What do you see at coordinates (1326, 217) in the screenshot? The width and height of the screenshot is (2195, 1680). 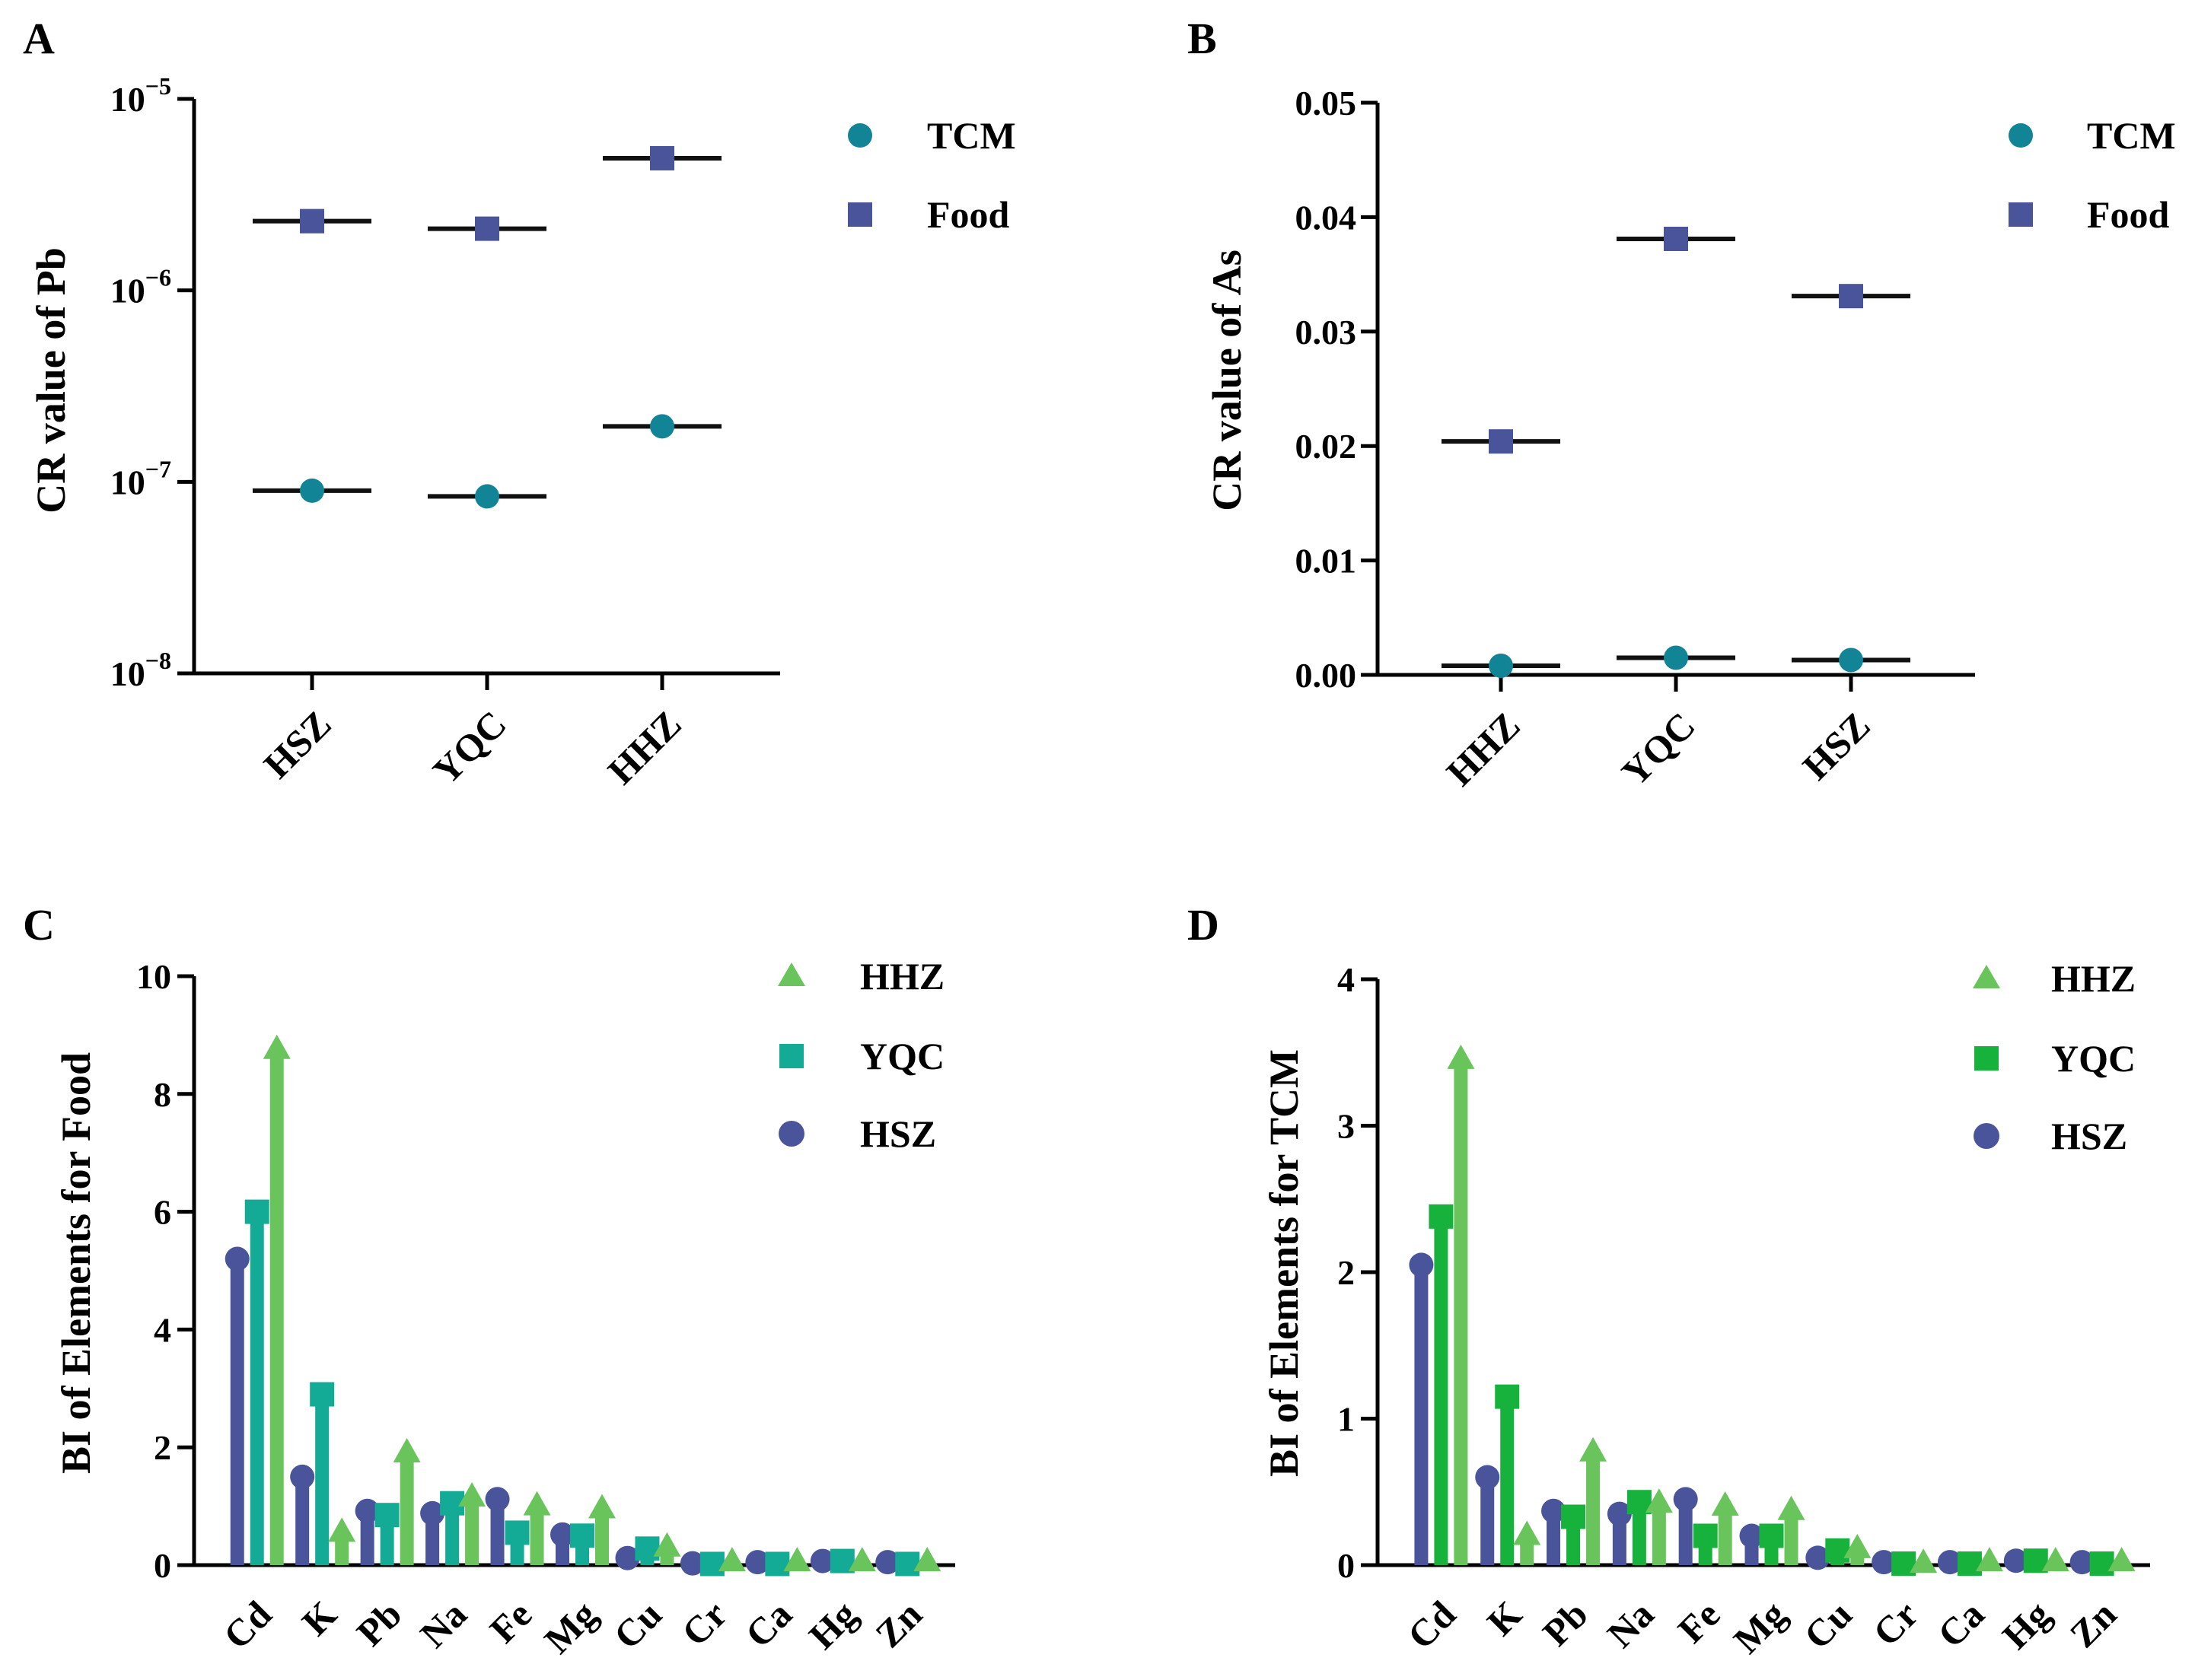 I see `y-tick-label-b-4: 0.04` at bounding box center [1326, 217].